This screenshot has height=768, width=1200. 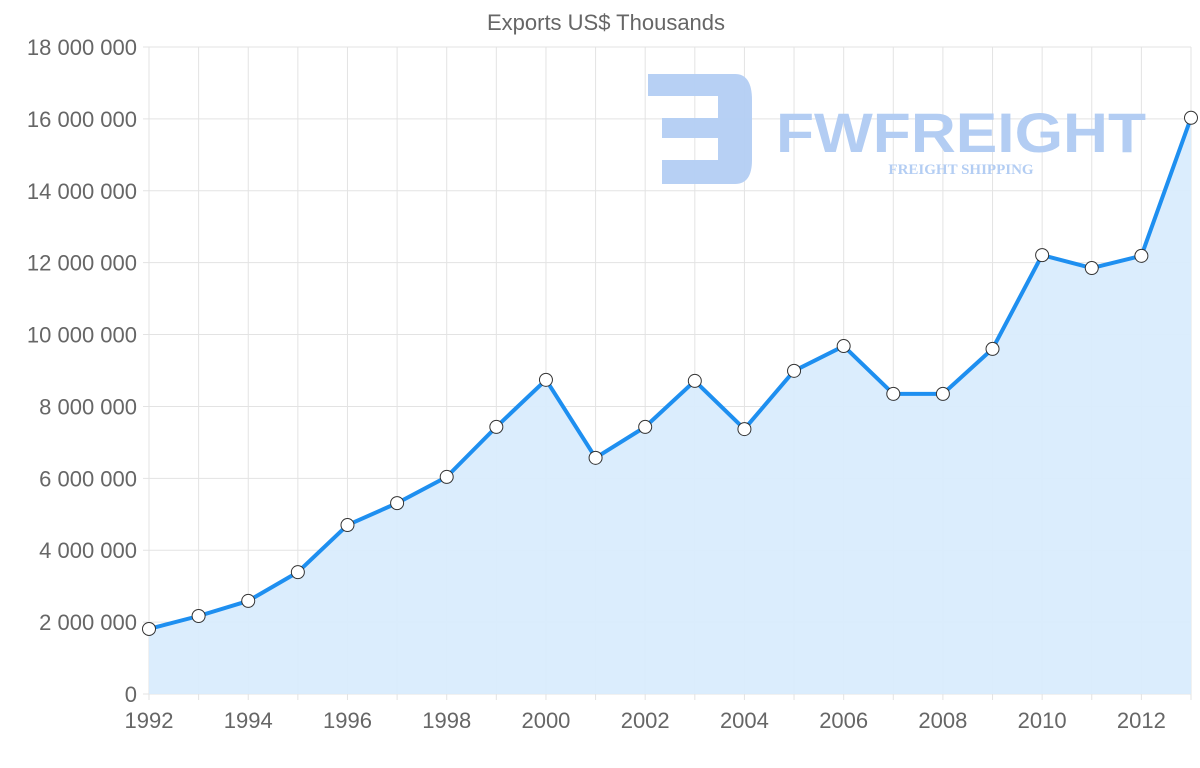 What do you see at coordinates (961, 132) in the screenshot?
I see `watermark-brand: FWFREIGHT` at bounding box center [961, 132].